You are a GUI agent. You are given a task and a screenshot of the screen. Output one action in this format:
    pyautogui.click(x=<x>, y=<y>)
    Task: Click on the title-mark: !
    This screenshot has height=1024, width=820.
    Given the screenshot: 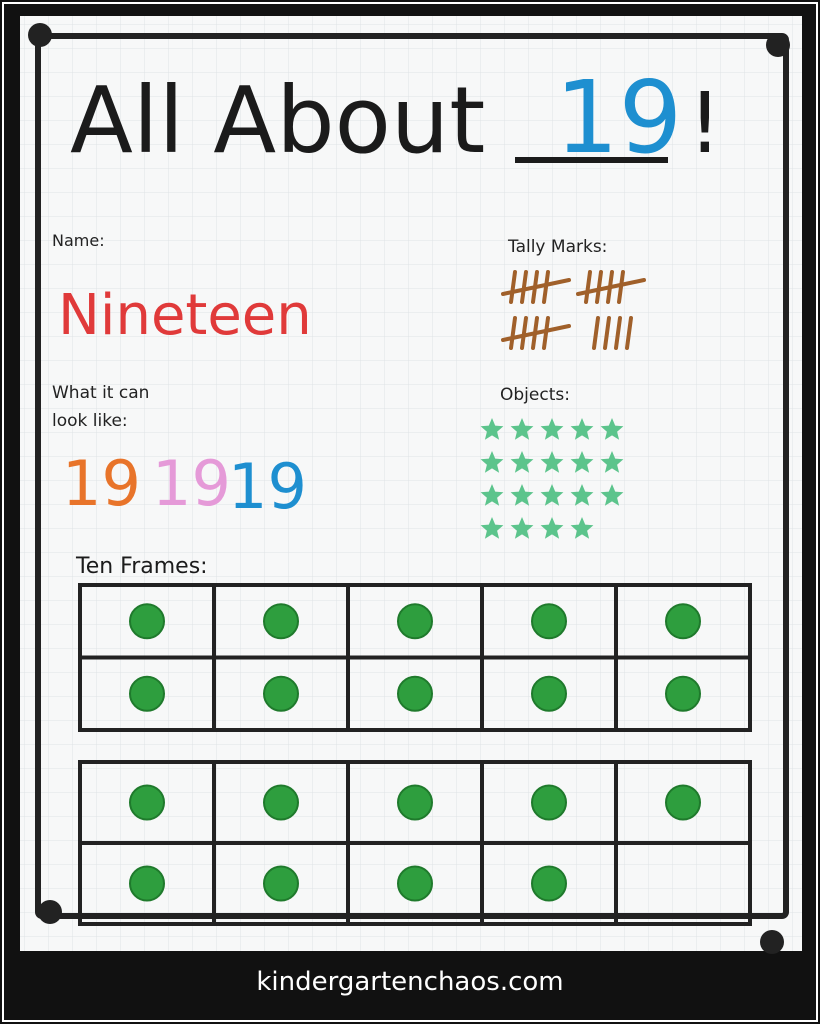 What is the action you would take?
    pyautogui.click(x=705, y=123)
    